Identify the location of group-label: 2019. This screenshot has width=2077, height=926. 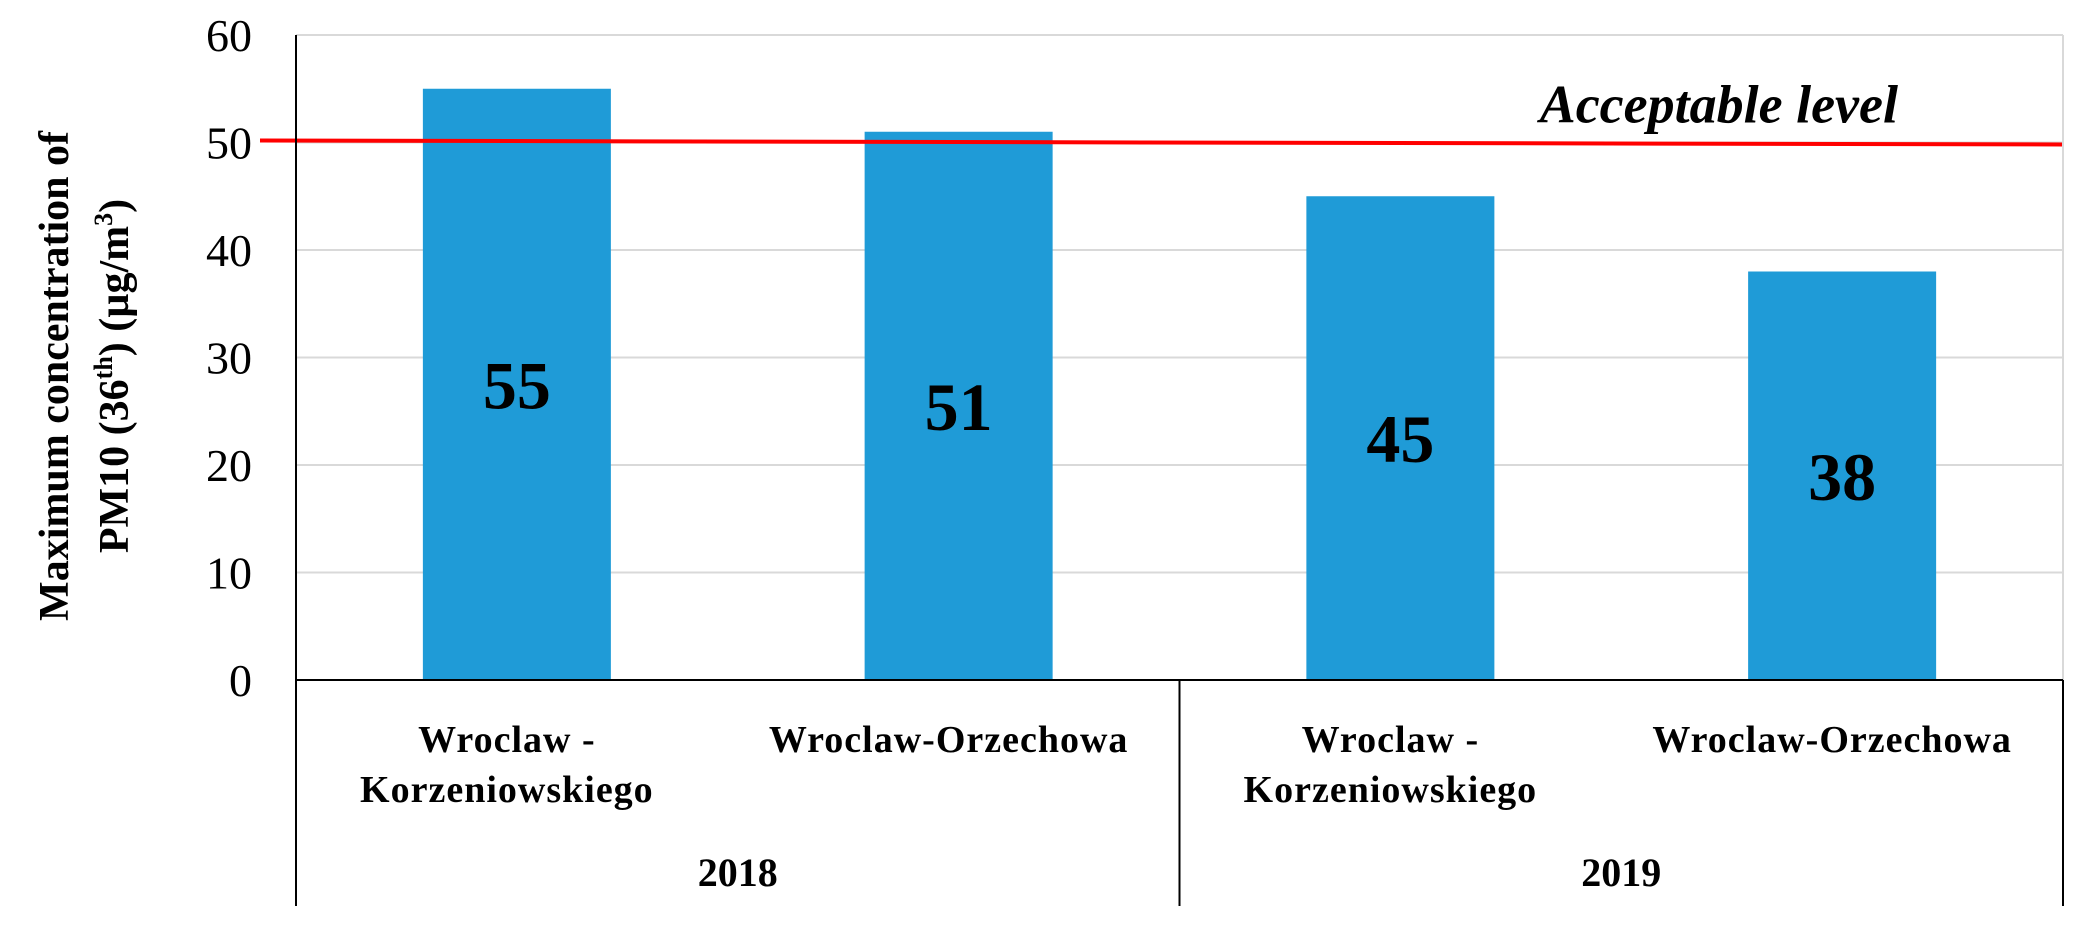
(1621, 872).